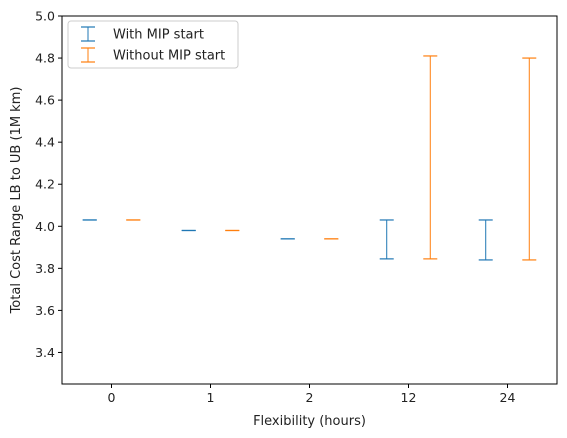 This screenshot has height=438, width=567. Describe the element at coordinates (45, 58) in the screenshot. I see `y-tick-label: 4.8` at that location.